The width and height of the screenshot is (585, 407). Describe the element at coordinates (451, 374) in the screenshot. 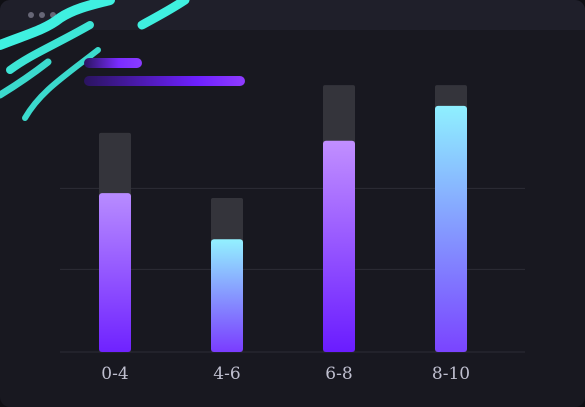

I see `x-tick-label: 8-10` at that location.